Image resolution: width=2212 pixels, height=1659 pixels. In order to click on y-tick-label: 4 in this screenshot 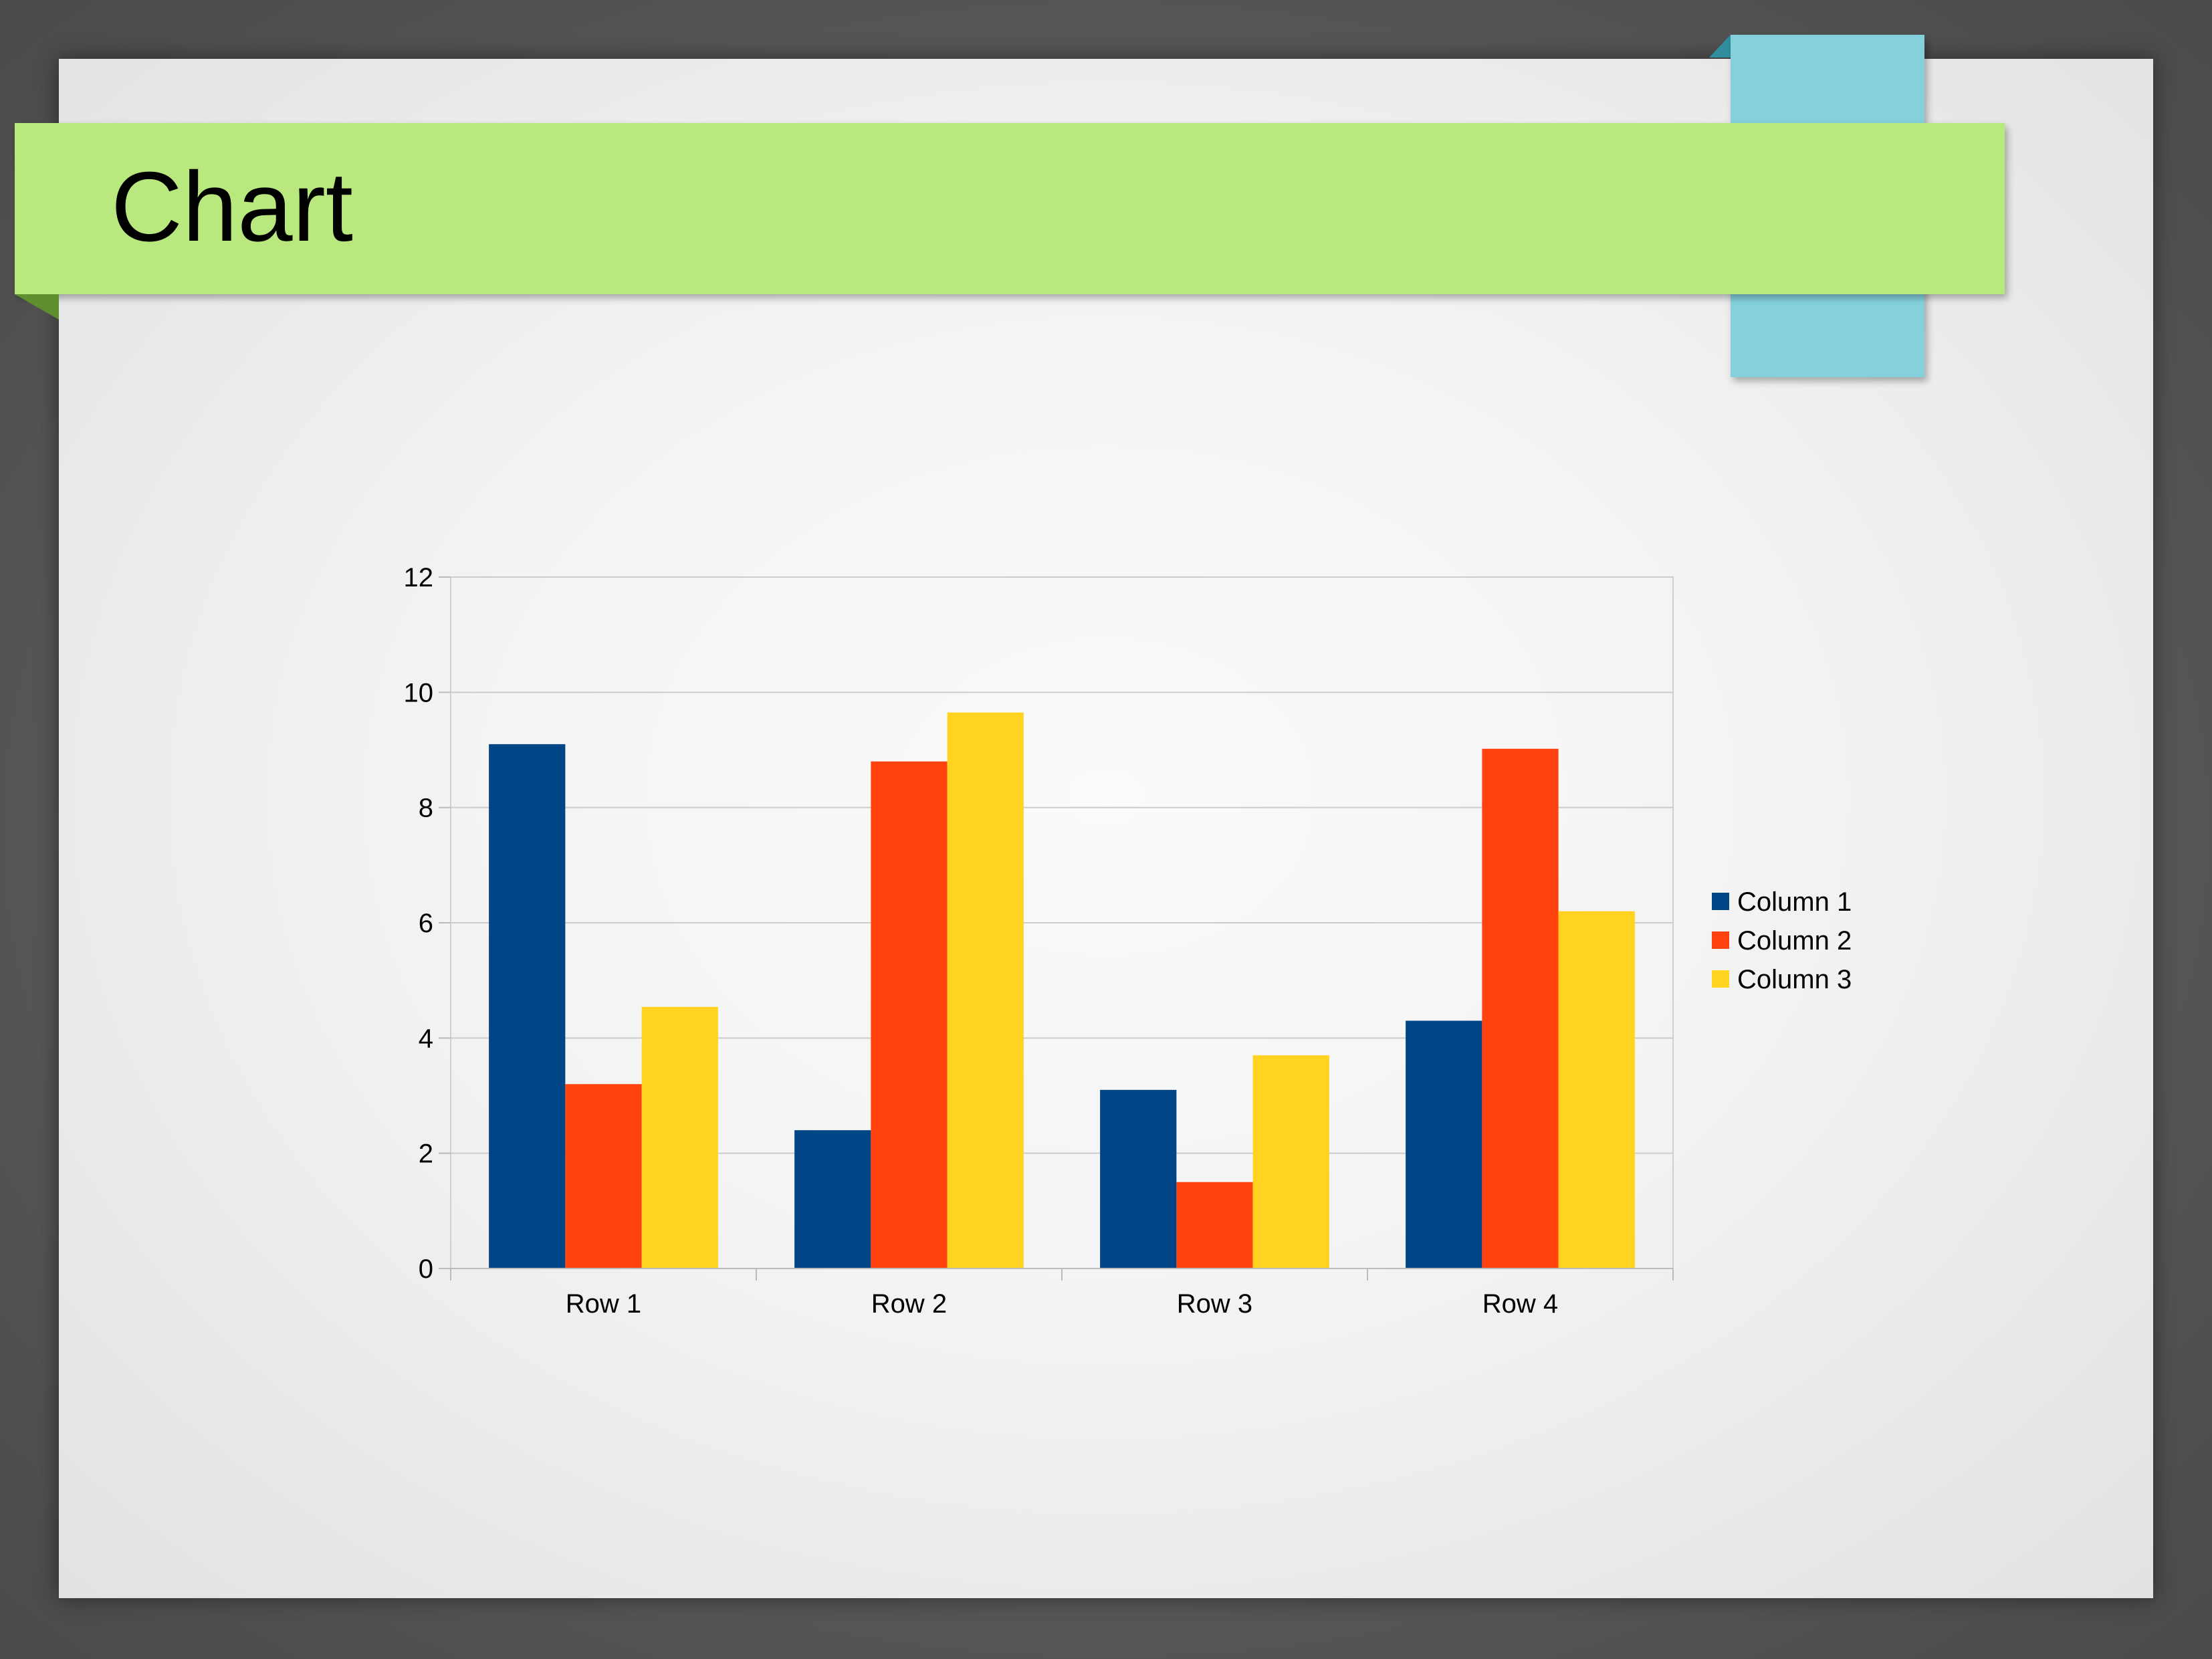, I will do `click(426, 1038)`.